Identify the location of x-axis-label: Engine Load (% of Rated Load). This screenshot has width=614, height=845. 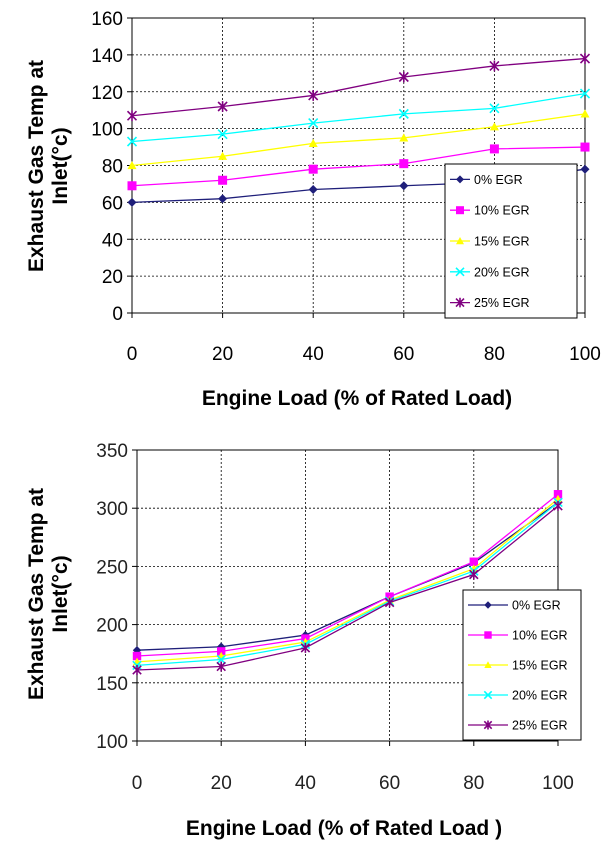
(357, 398).